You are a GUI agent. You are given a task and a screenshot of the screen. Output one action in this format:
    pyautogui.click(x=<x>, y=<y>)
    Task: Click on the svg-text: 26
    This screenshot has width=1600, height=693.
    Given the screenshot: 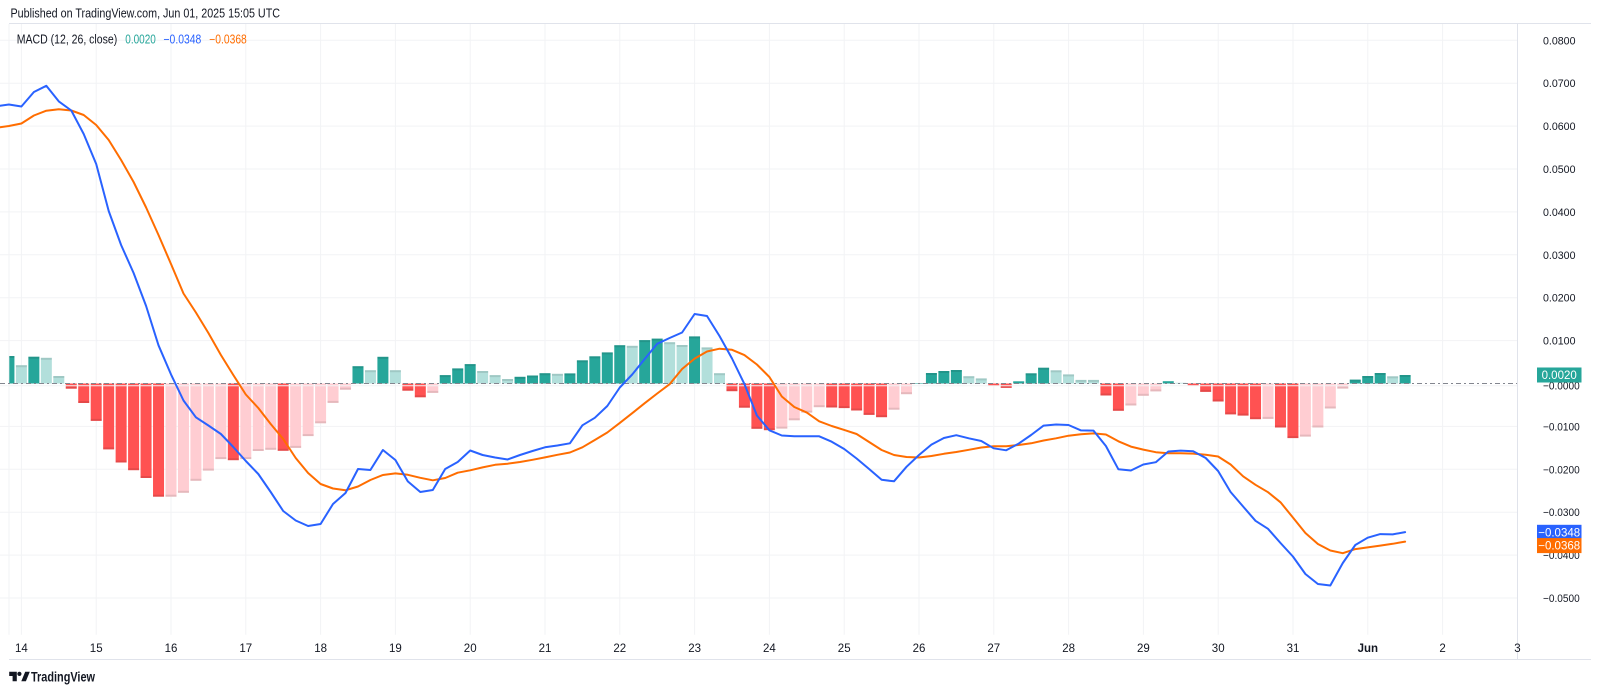 What is the action you would take?
    pyautogui.click(x=919, y=649)
    